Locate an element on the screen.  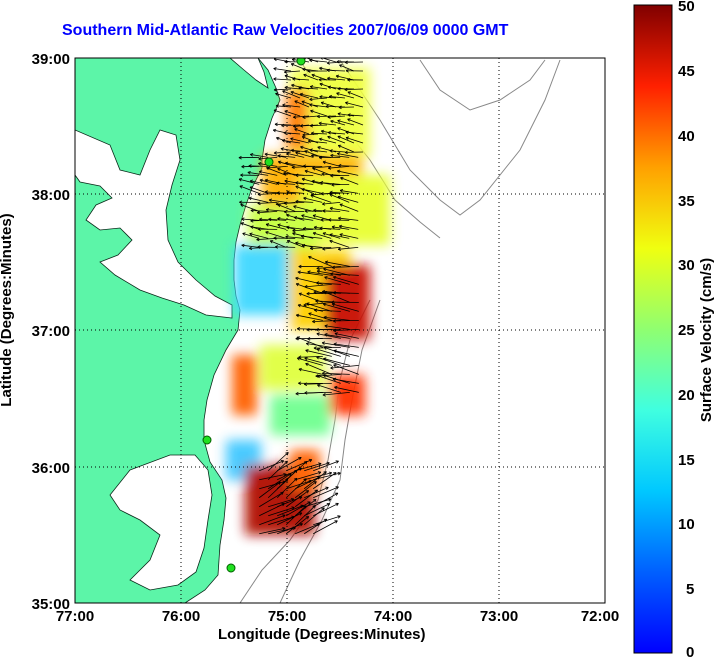
chesapeake-bay is located at coordinates (154, 224).